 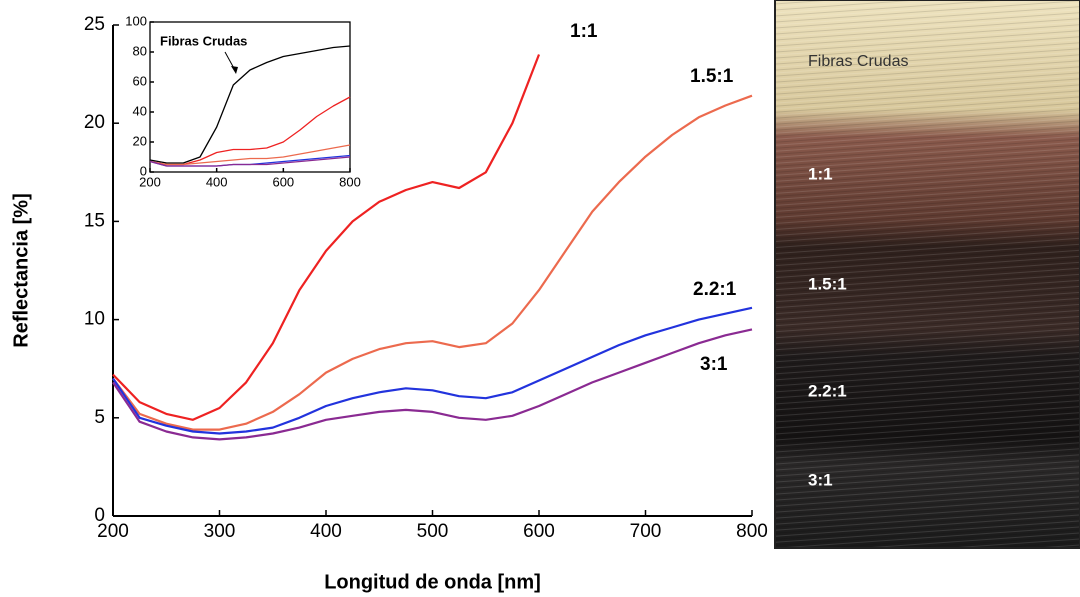 What do you see at coordinates (858, 61) in the screenshot?
I see `photo-label: Fibras Crudas` at bounding box center [858, 61].